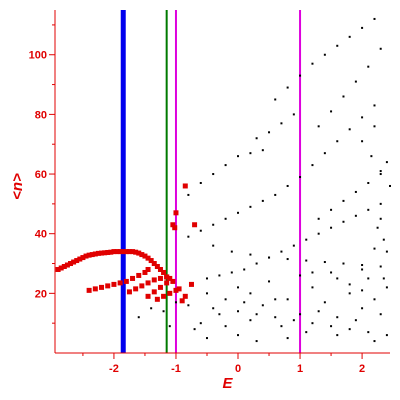 Image resolution: width=400 pixels, height=400 pixels. What do you see at coordinates (41, 175) in the screenshot?
I see `y-tick-label: 60` at bounding box center [41, 175].